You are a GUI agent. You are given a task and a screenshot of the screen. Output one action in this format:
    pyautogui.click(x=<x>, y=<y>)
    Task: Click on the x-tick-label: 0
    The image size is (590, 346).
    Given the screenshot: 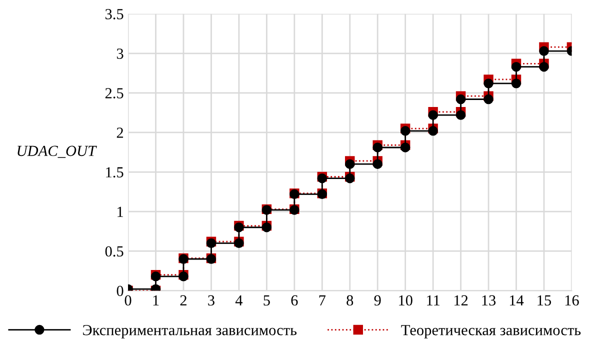 What is the action you would take?
    pyautogui.click(x=128, y=300)
    